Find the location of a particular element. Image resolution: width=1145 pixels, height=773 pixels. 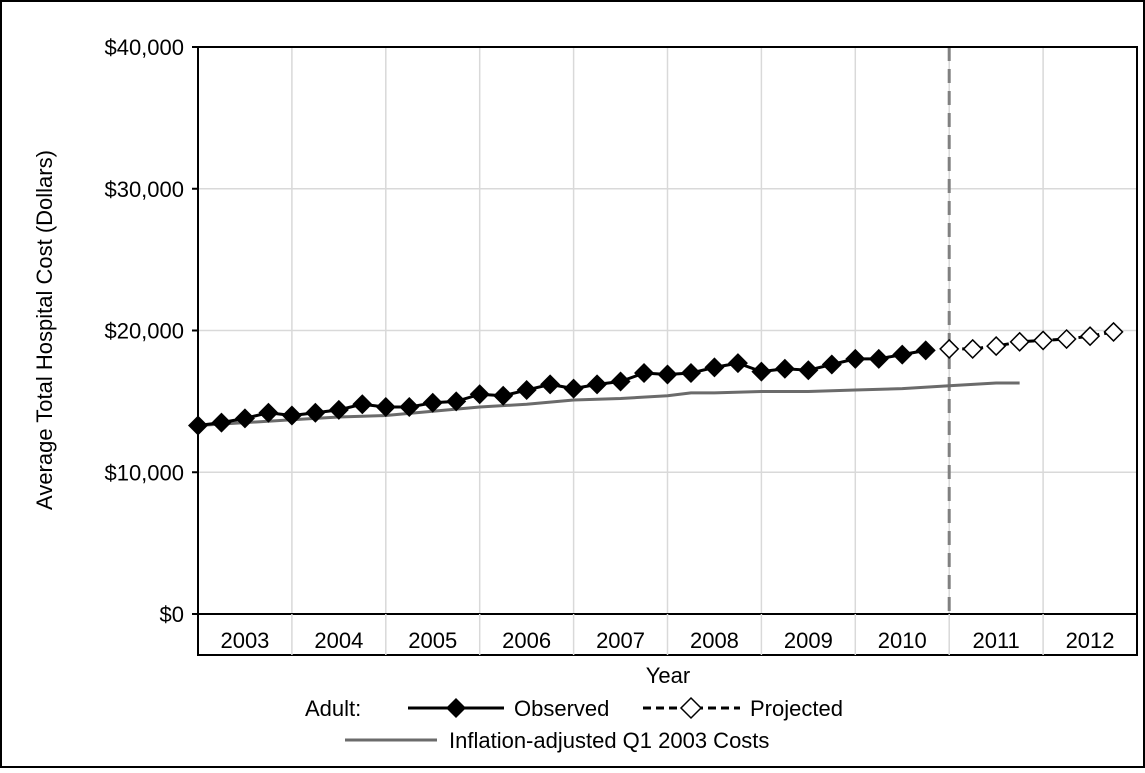

y-tick-label: $40,000 is located at coordinates (144, 47).